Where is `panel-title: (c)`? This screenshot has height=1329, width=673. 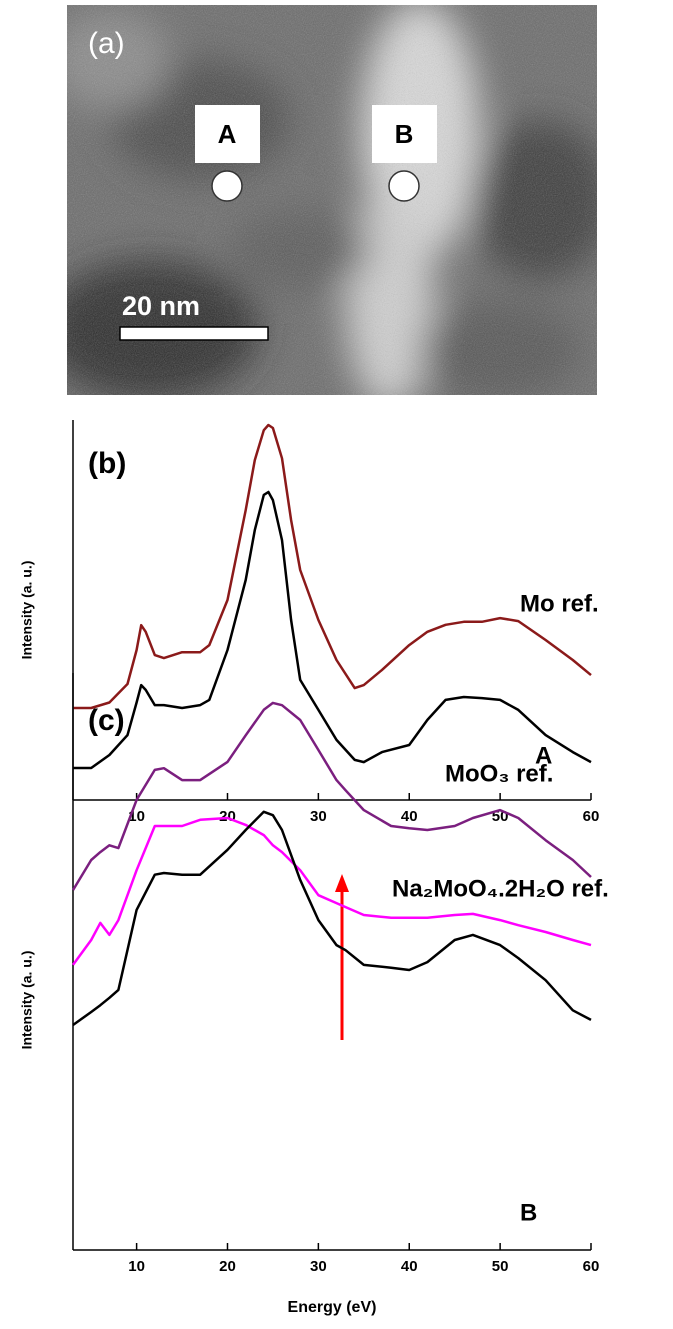 panel-title: (c) is located at coordinates (106, 720).